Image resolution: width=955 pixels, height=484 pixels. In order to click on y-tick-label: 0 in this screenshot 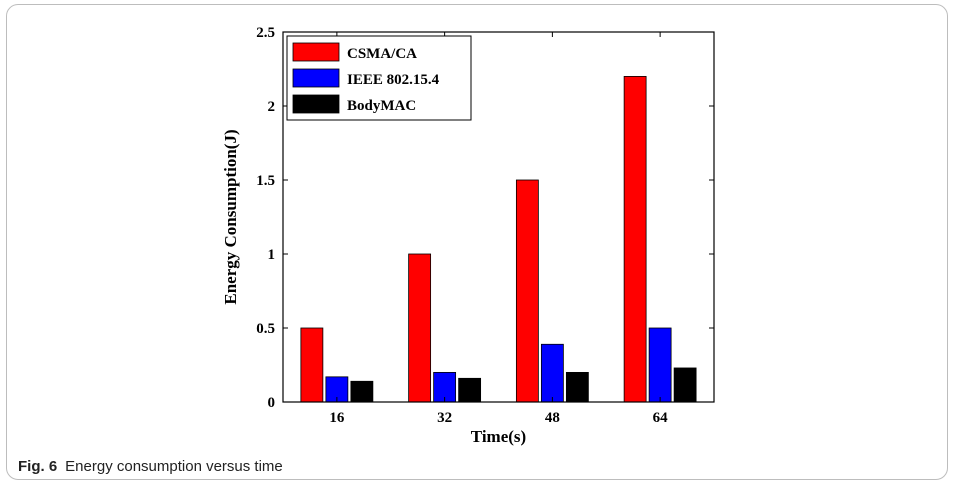, I will do `click(272, 403)`.